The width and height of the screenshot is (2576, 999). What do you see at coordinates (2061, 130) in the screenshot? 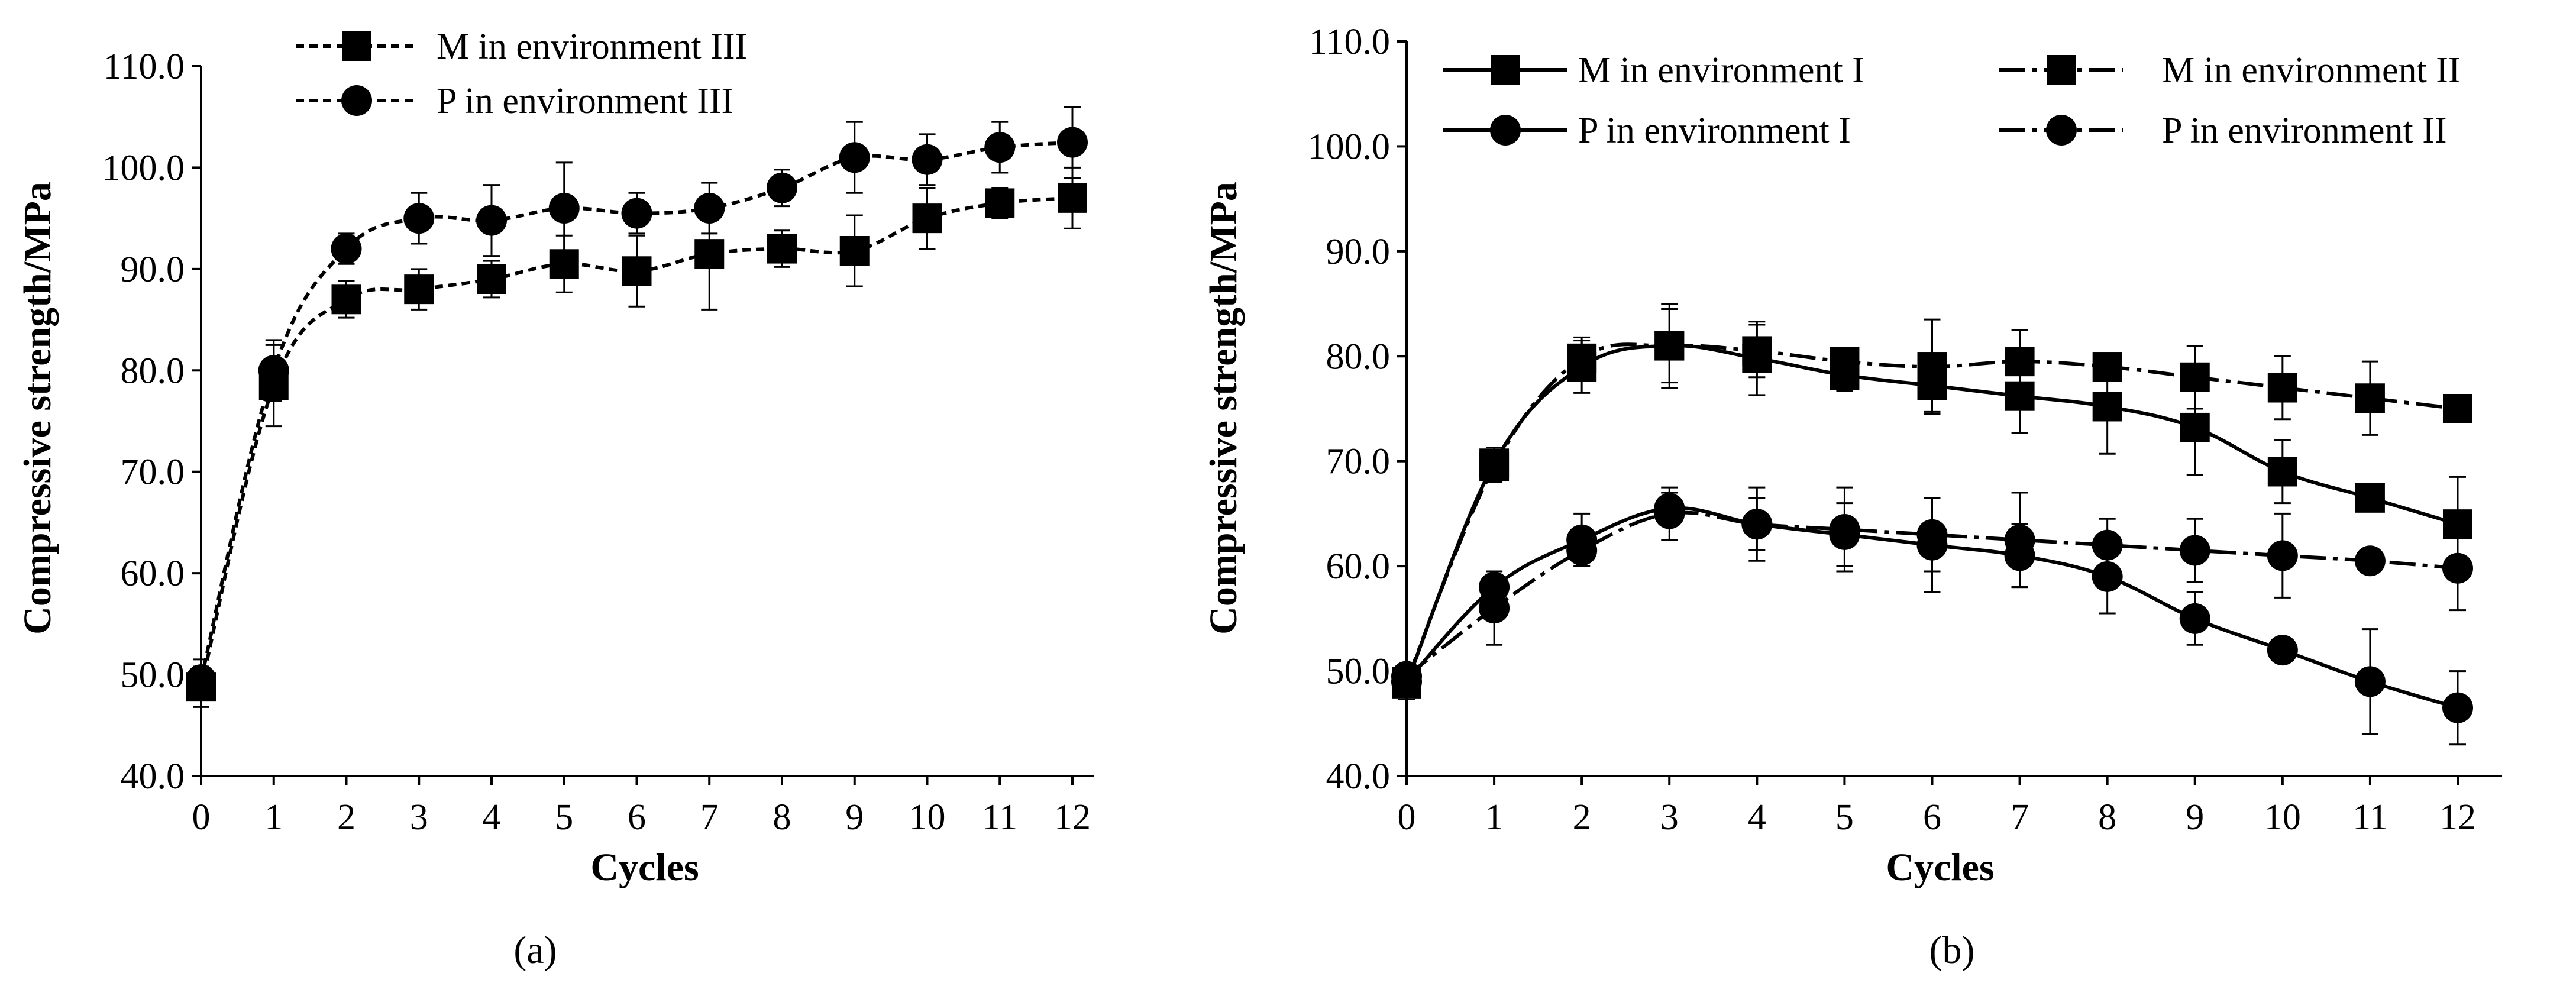
I see `legend-b-swatch-circle-p2` at bounding box center [2061, 130].